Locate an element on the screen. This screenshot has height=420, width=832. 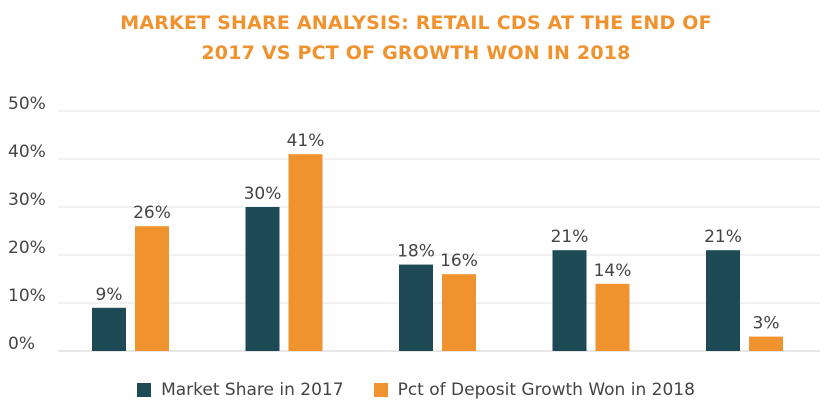
y-tick-label: 50% is located at coordinates (27, 104).